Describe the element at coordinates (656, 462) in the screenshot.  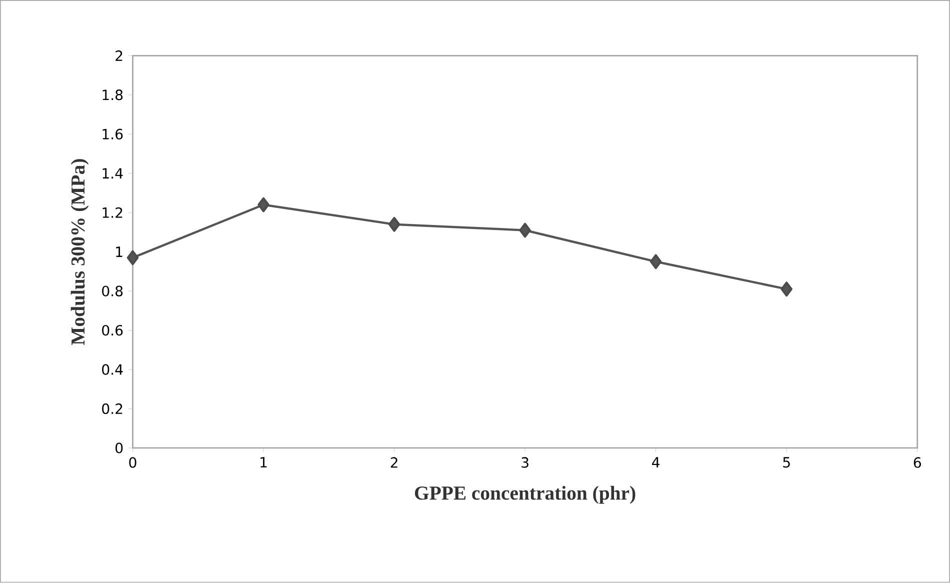
I see `x-tick-label: 4` at that location.